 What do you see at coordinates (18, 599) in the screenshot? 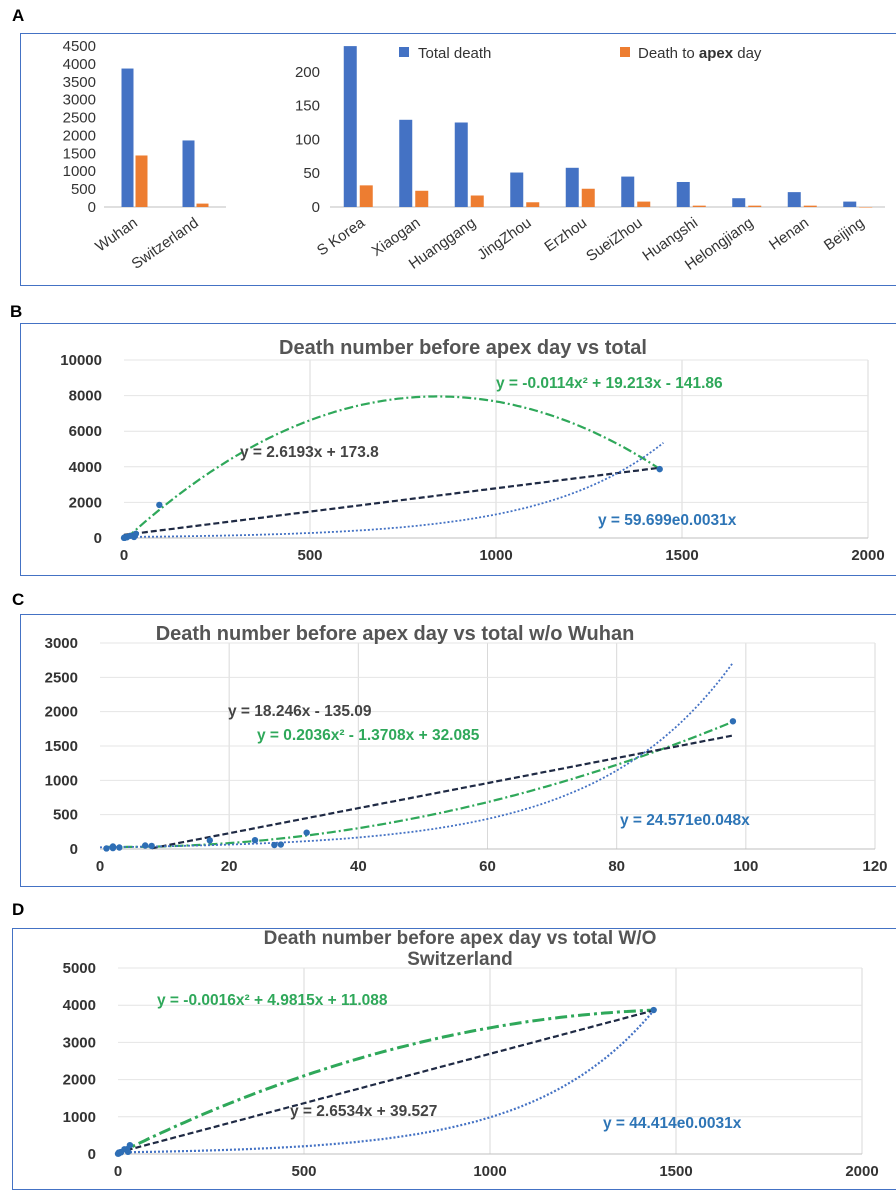
I see `panel-label-c: C` at bounding box center [18, 599].